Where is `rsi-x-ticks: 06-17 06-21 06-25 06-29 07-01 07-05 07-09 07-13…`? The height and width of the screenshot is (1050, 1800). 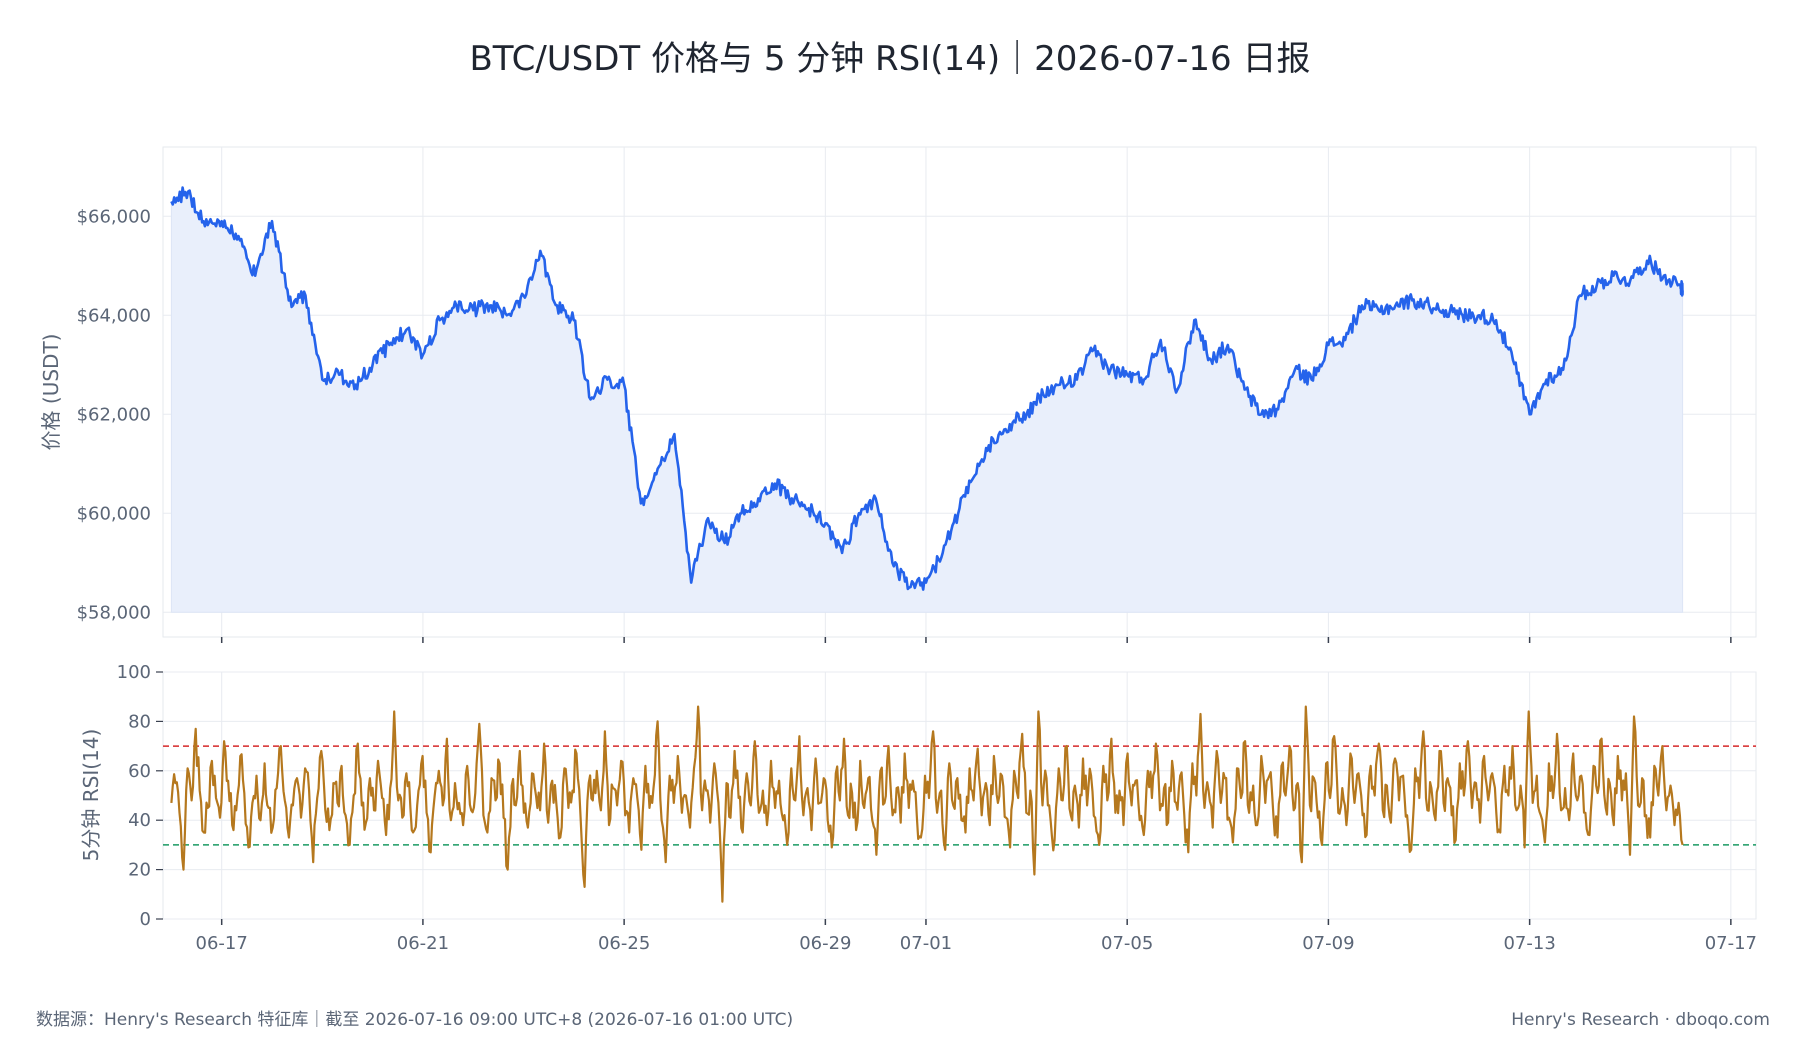
rsi-x-ticks: 06-17 06-21 06-25 06-29 07-01 07-05 07-09 07-13… is located at coordinates (976, 936).